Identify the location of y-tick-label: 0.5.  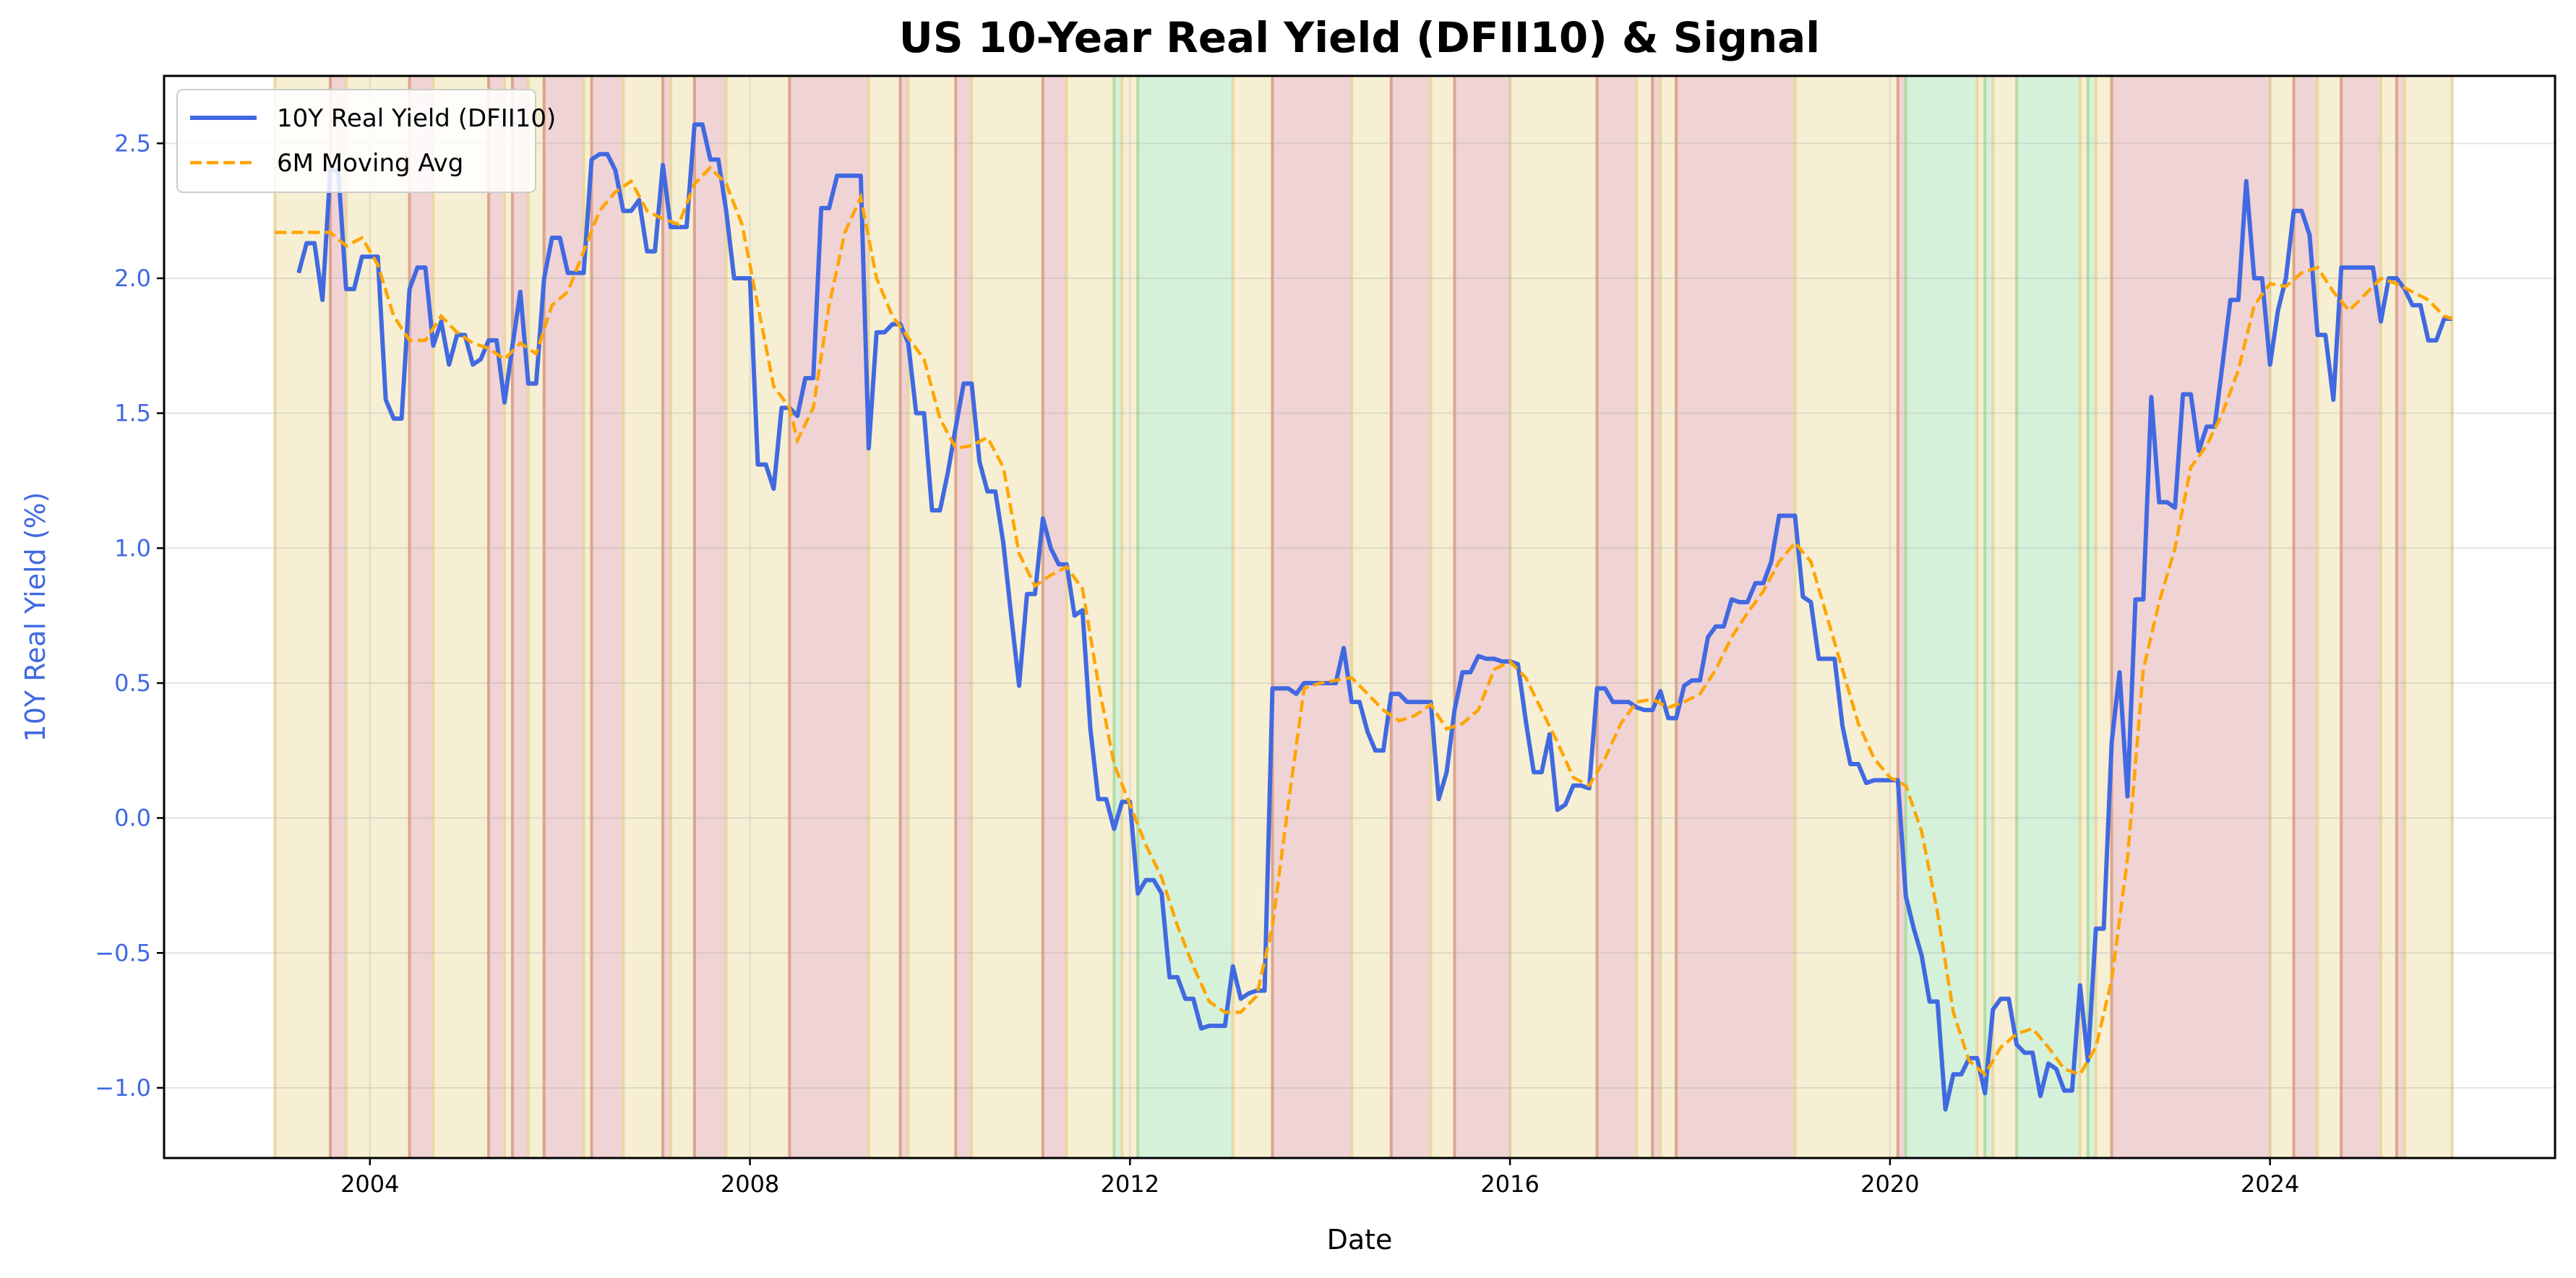
(132, 683).